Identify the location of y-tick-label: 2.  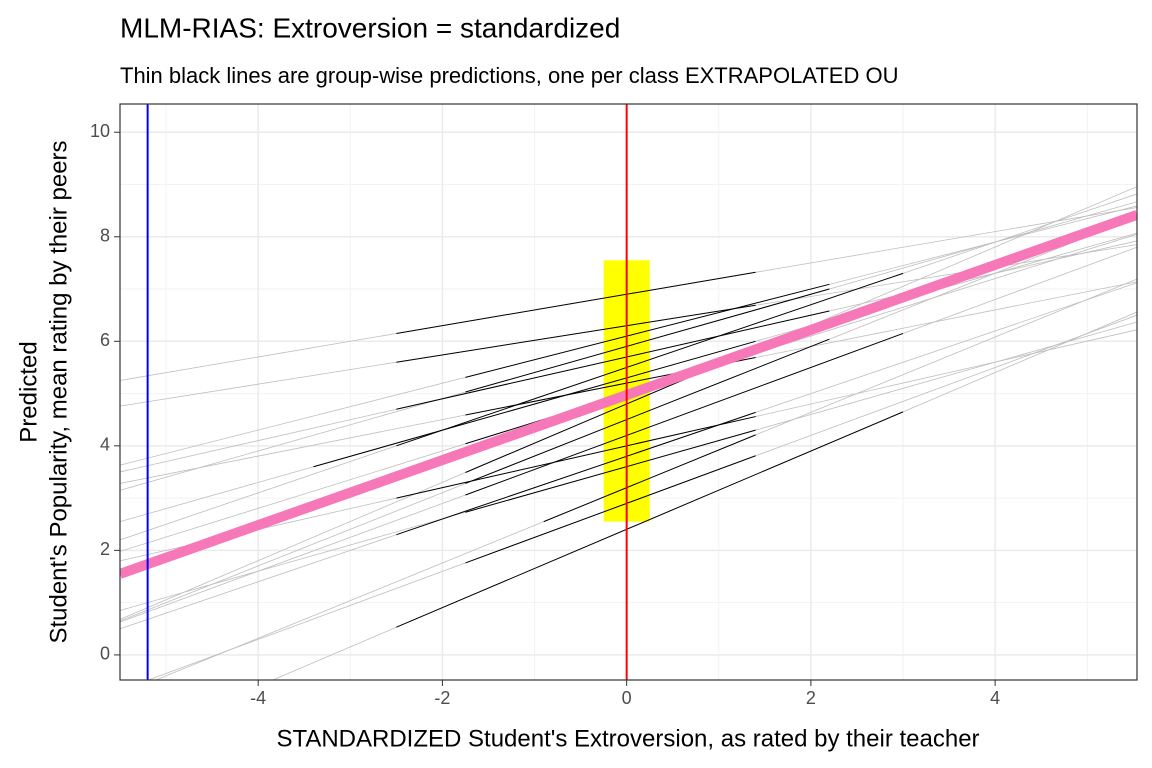
(105, 549).